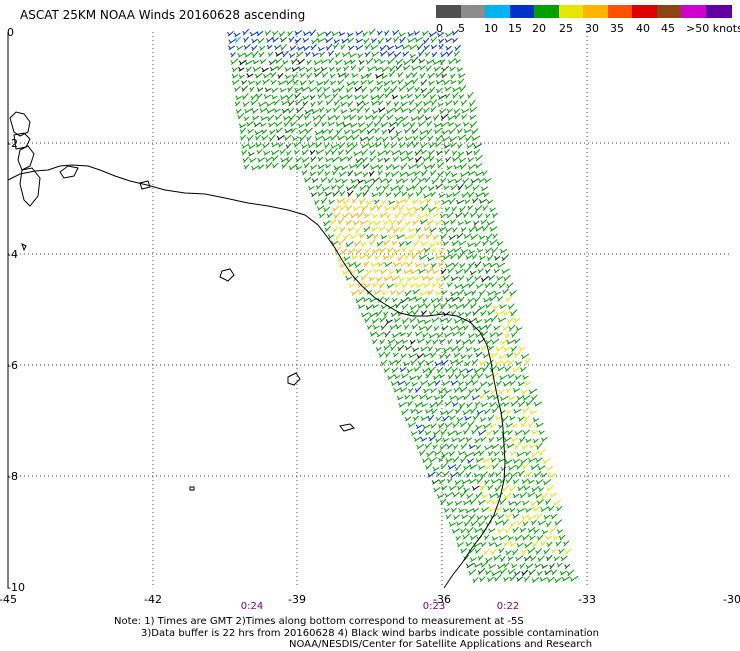 The width and height of the screenshot is (740, 651). What do you see at coordinates (439, 28) in the screenshot?
I see `scale-label: 0` at bounding box center [439, 28].